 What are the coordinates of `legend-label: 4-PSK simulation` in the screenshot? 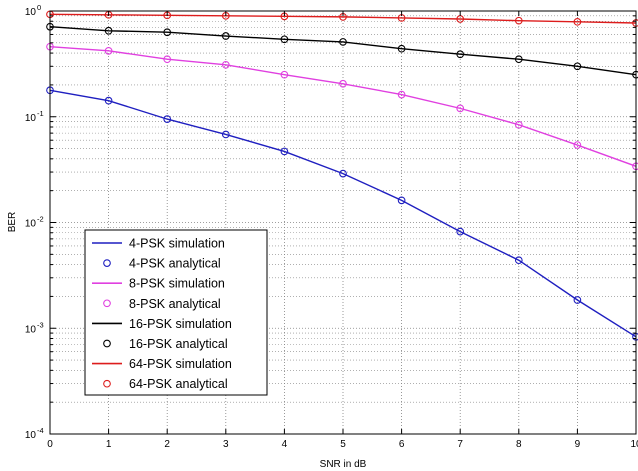 It's located at (177, 244).